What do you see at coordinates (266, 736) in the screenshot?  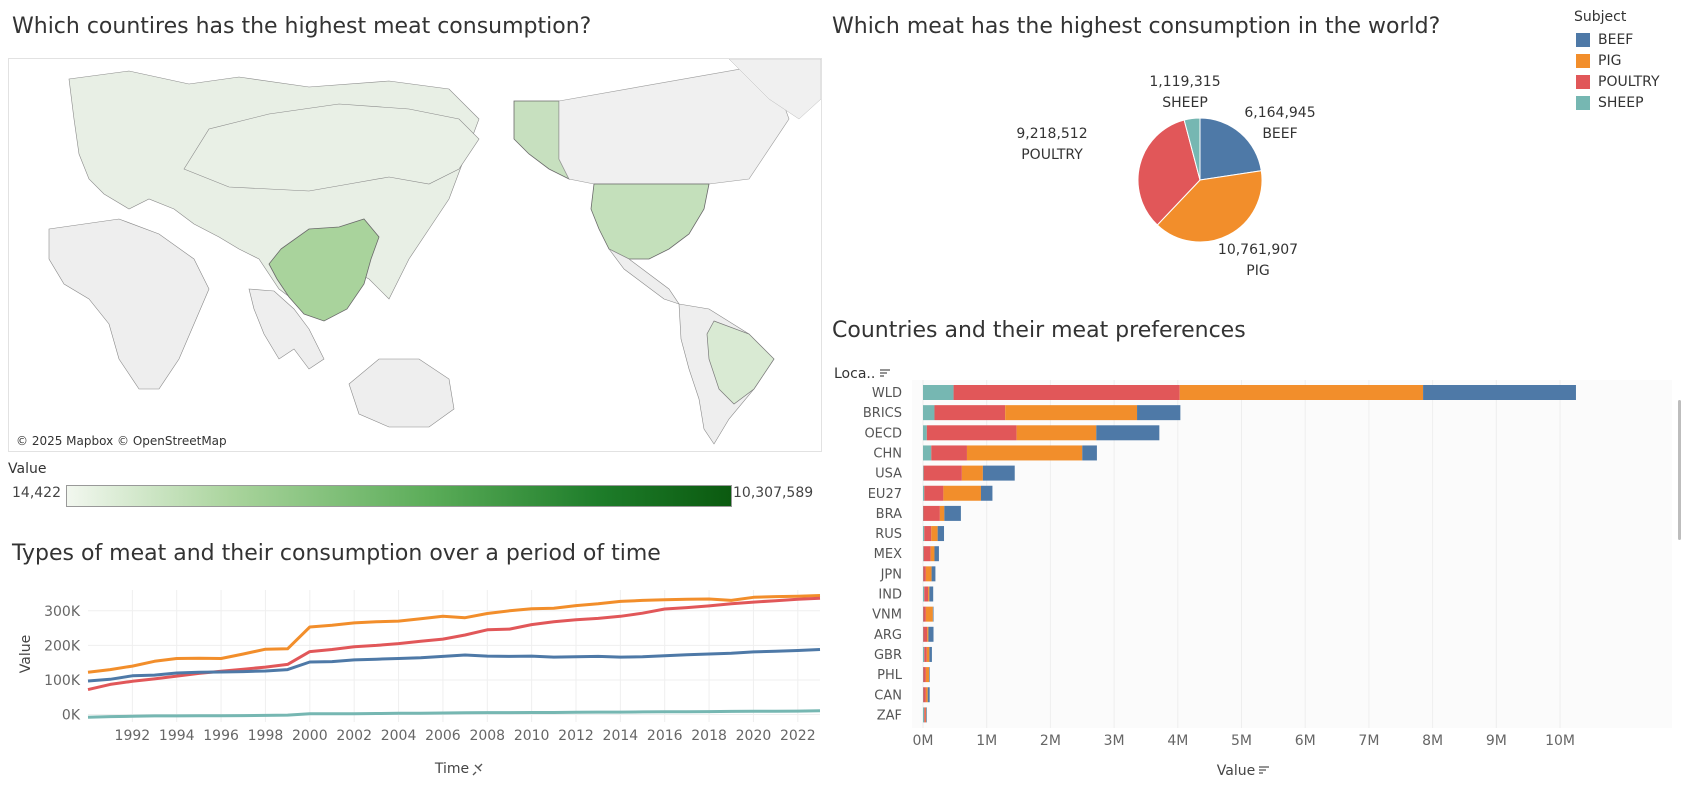 I see `line-x-tick-label: 1998` at bounding box center [266, 736].